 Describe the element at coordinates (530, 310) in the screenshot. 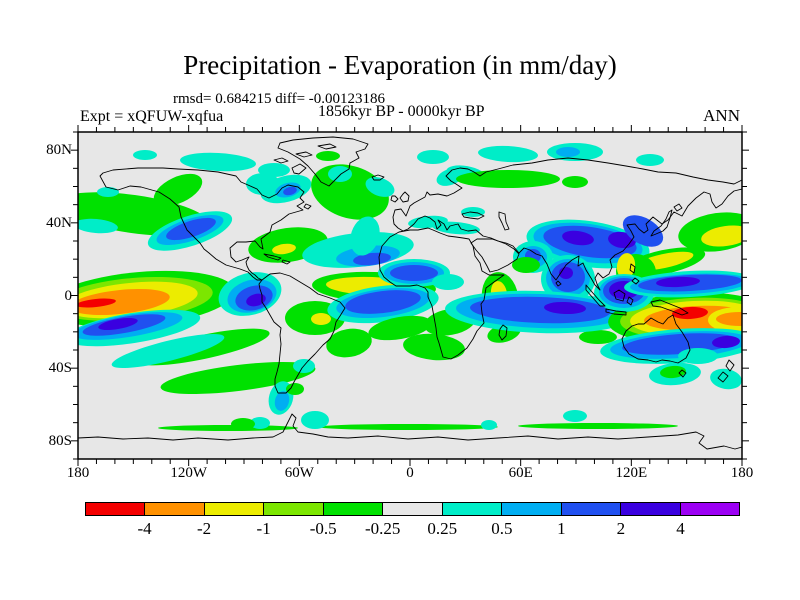

I see `coastline-madagascar` at that location.